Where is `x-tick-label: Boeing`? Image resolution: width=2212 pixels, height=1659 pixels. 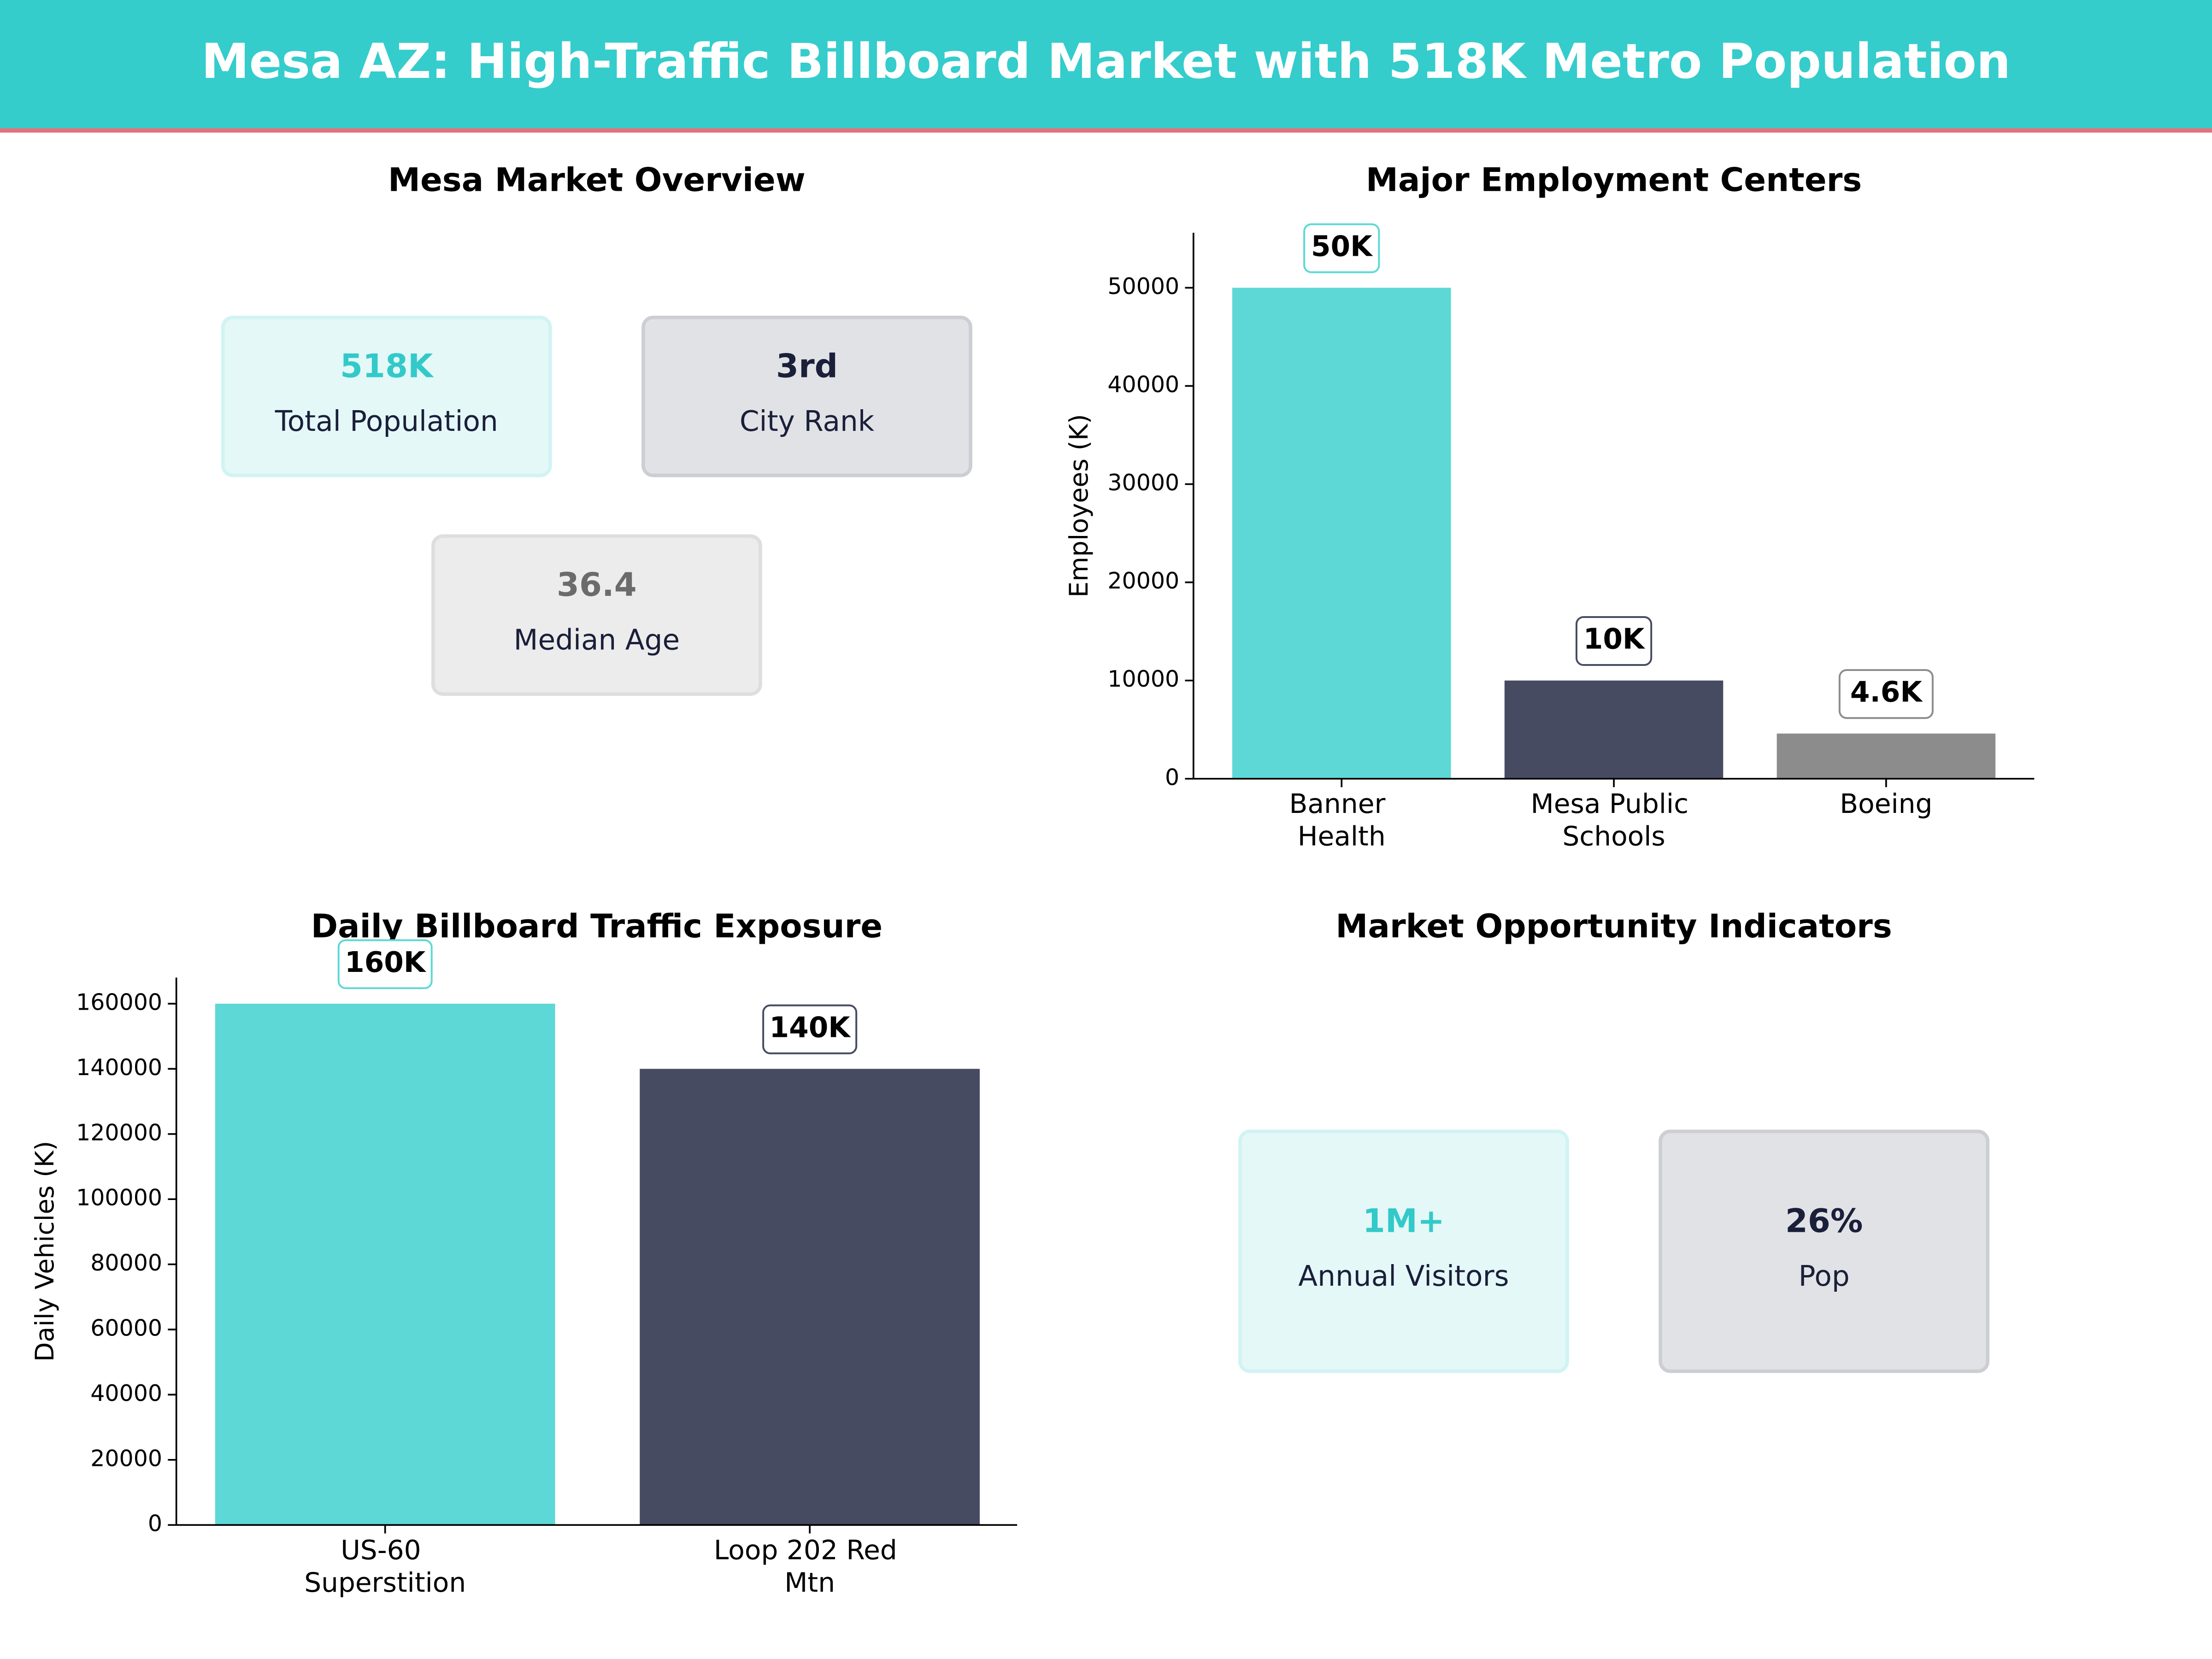
x-tick-label: Boeing is located at coordinates (1886, 803).